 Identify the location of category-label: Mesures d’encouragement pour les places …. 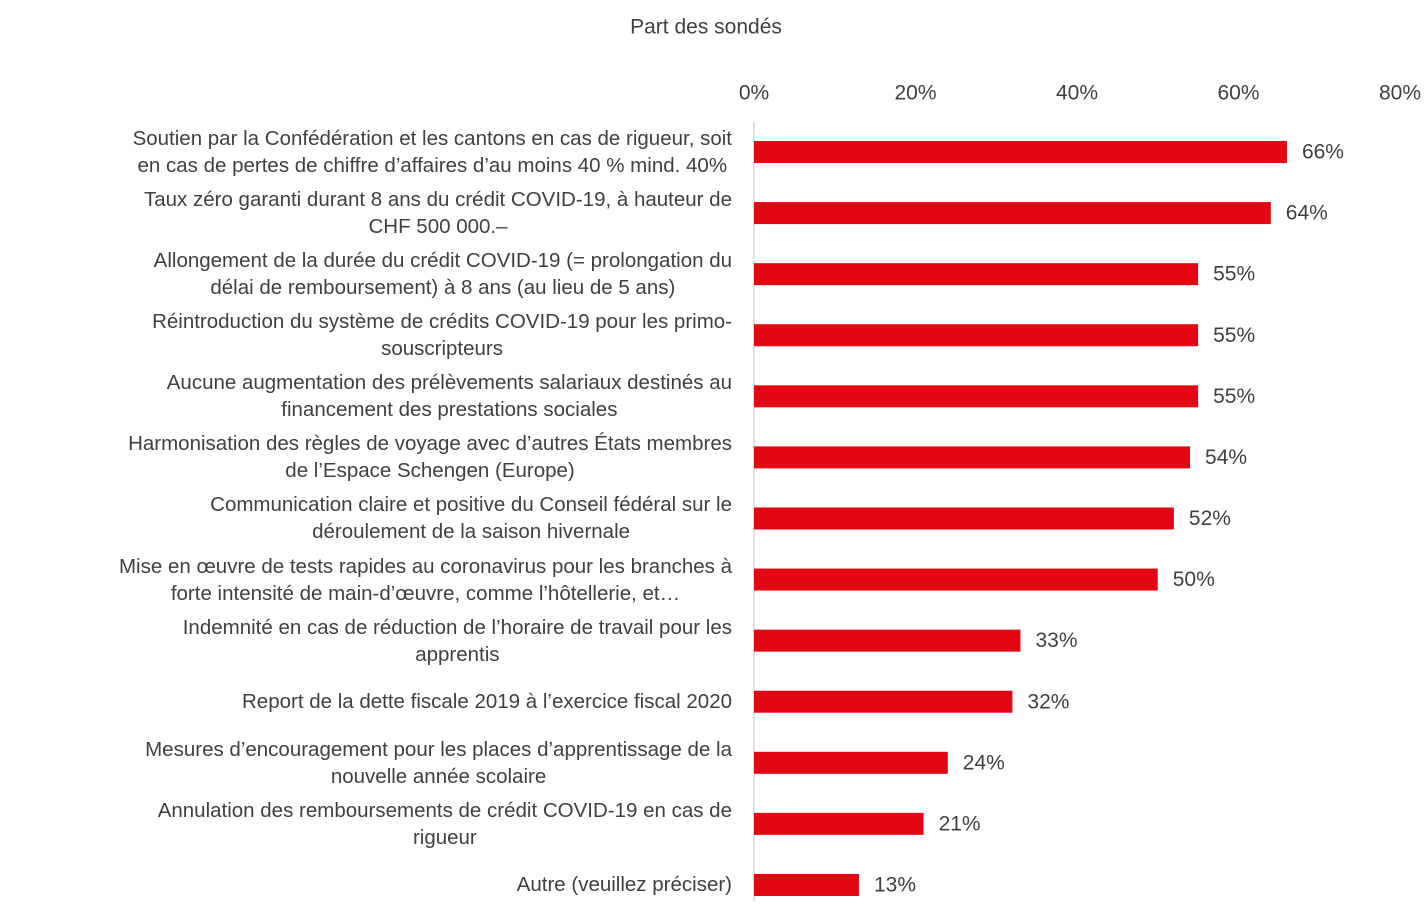
(438, 762).